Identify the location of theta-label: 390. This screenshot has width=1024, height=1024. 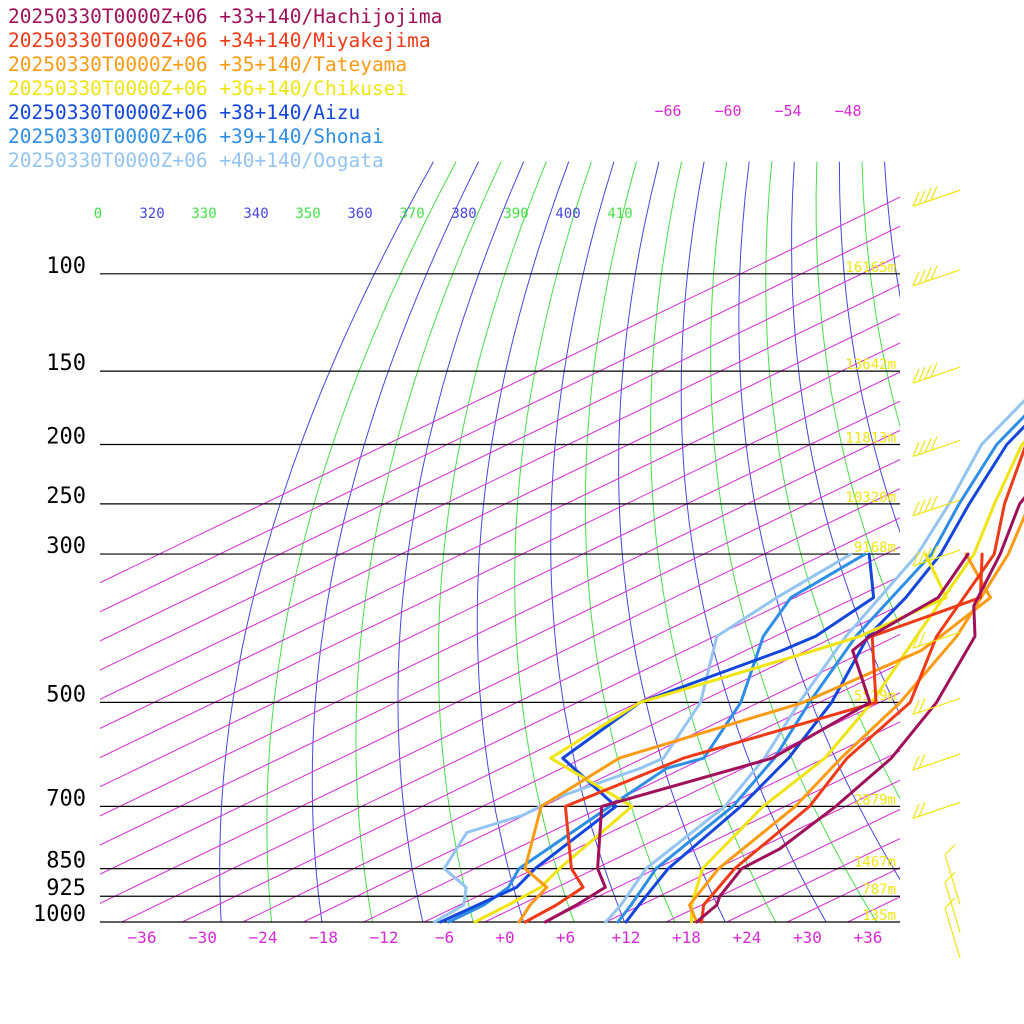
(515, 214).